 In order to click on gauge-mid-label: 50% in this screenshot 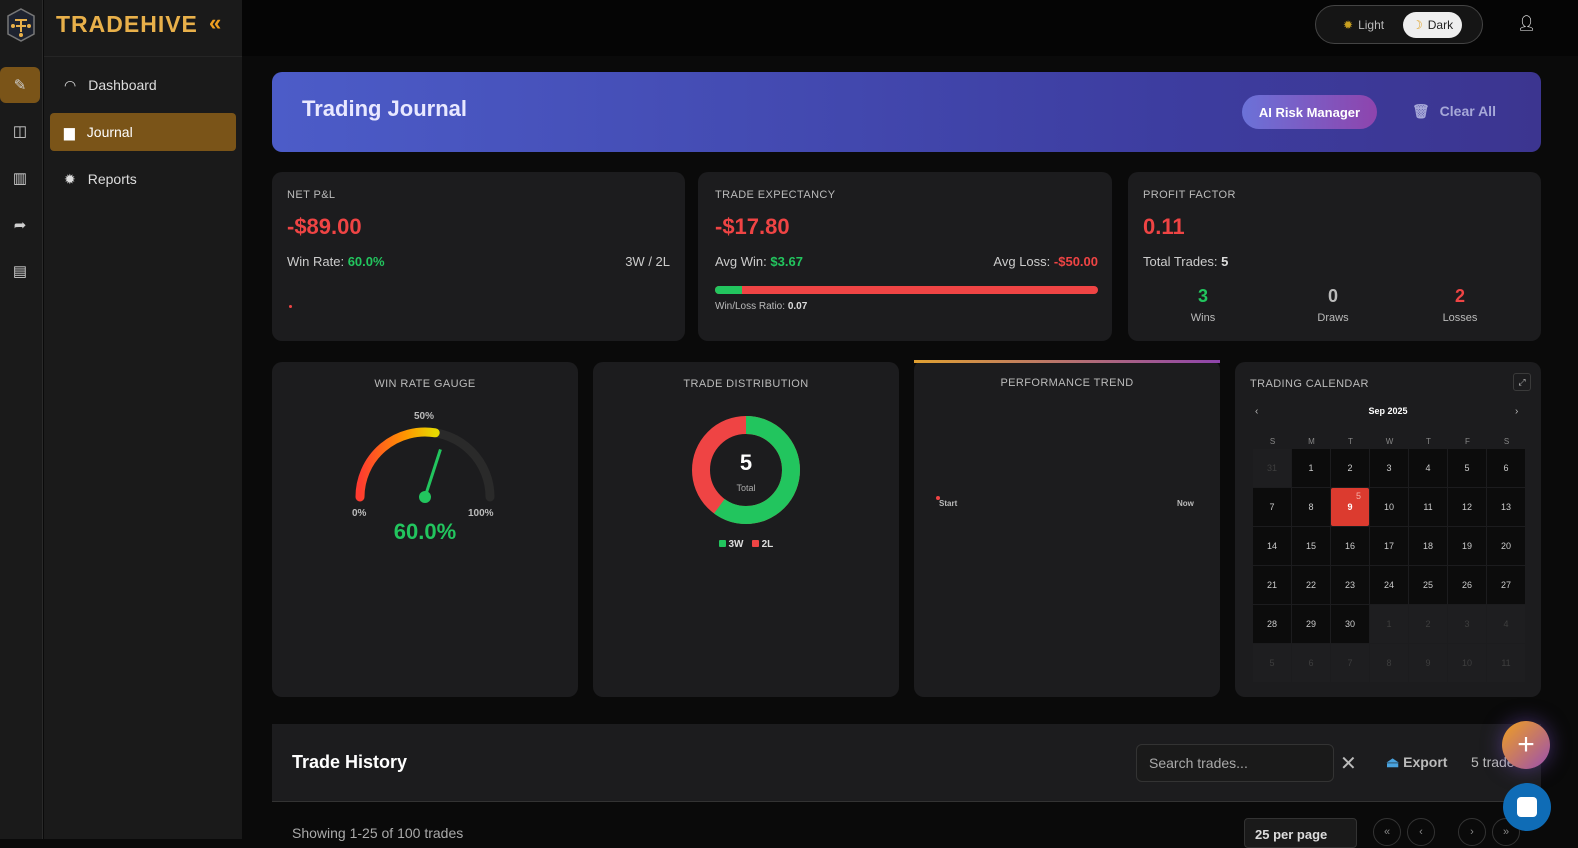, I will do `click(424, 416)`.